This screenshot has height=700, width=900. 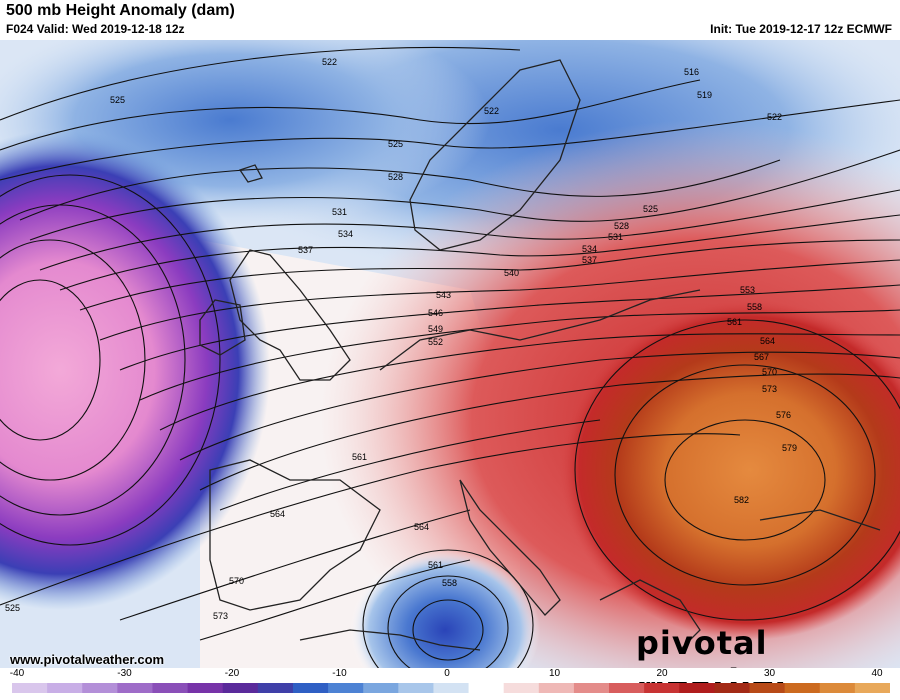 What do you see at coordinates (445, 609) in the screenshot?
I see `mediterranean-low-shading` at bounding box center [445, 609].